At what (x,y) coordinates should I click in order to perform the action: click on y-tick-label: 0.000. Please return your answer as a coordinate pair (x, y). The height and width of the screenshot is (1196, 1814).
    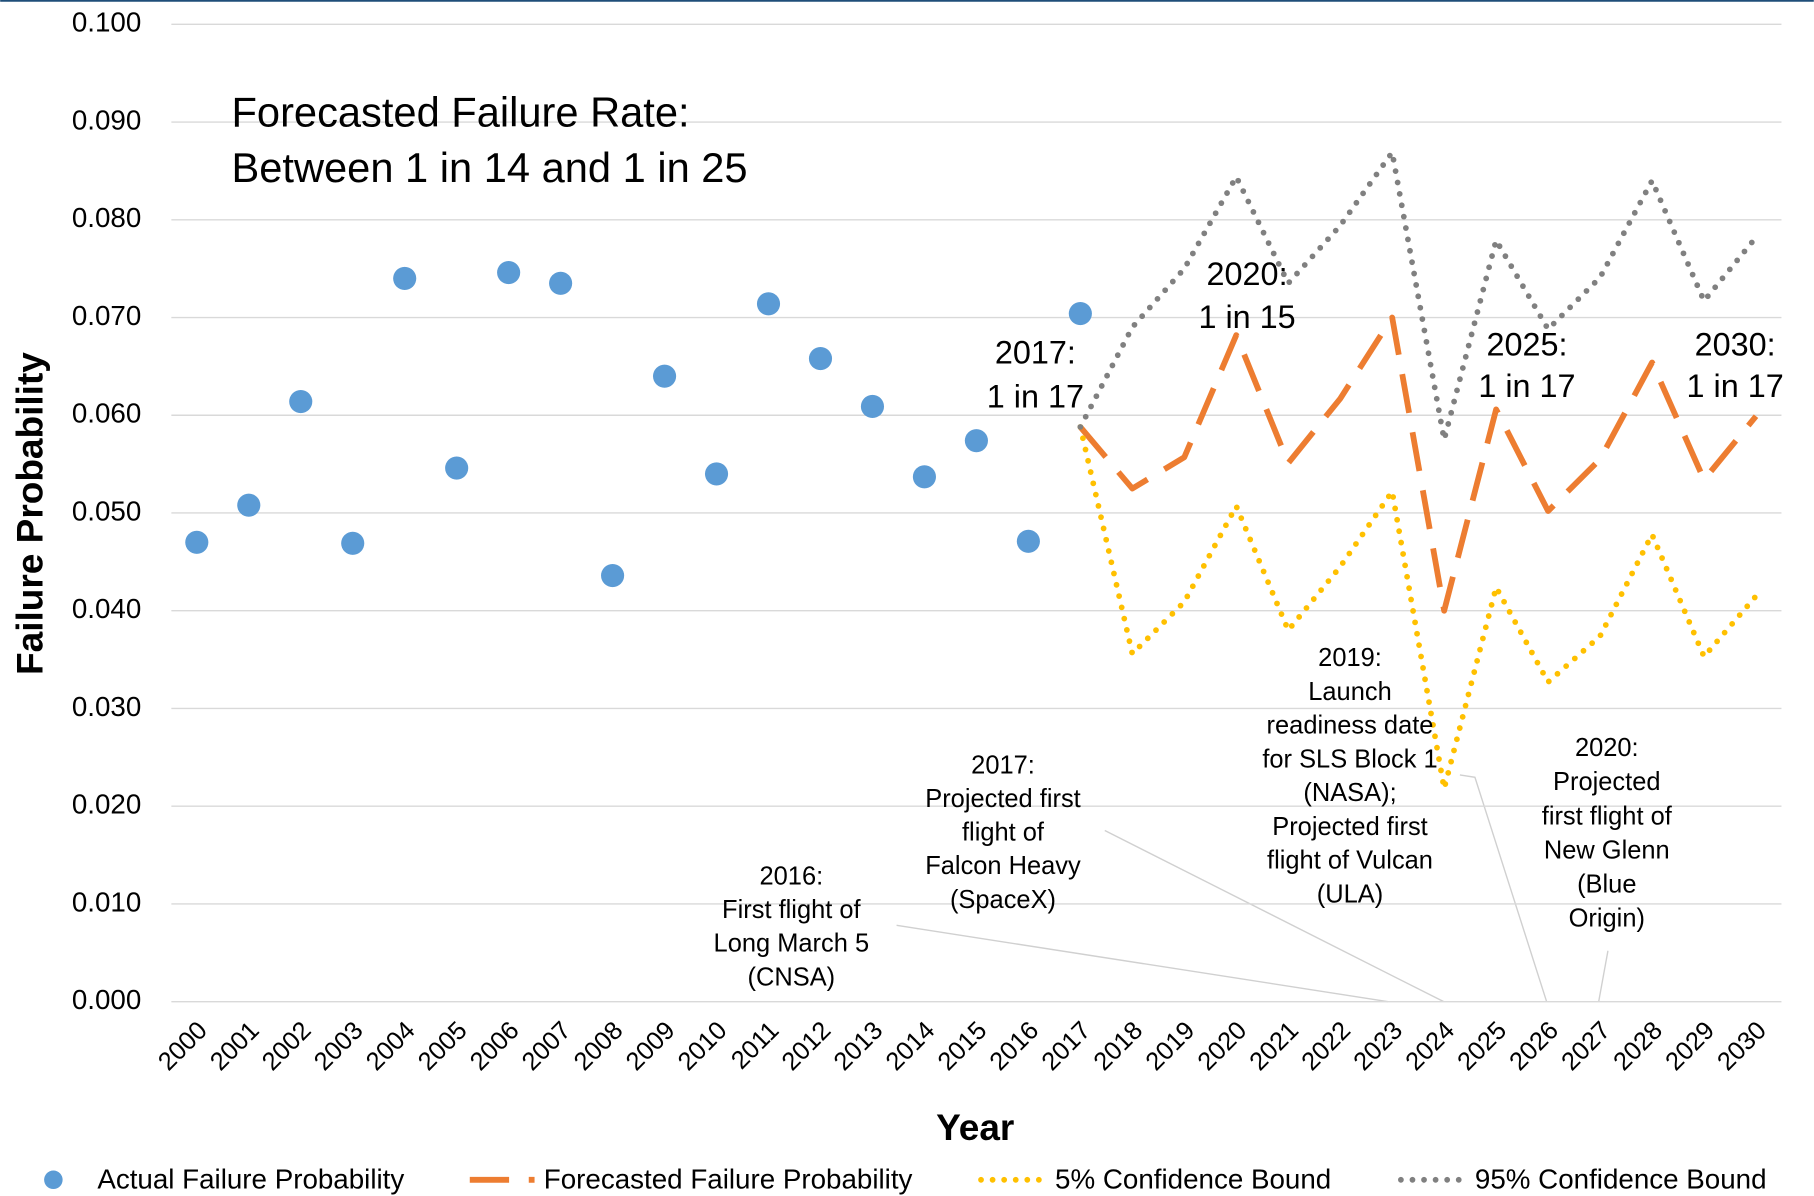
    Looking at the image, I should click on (106, 999).